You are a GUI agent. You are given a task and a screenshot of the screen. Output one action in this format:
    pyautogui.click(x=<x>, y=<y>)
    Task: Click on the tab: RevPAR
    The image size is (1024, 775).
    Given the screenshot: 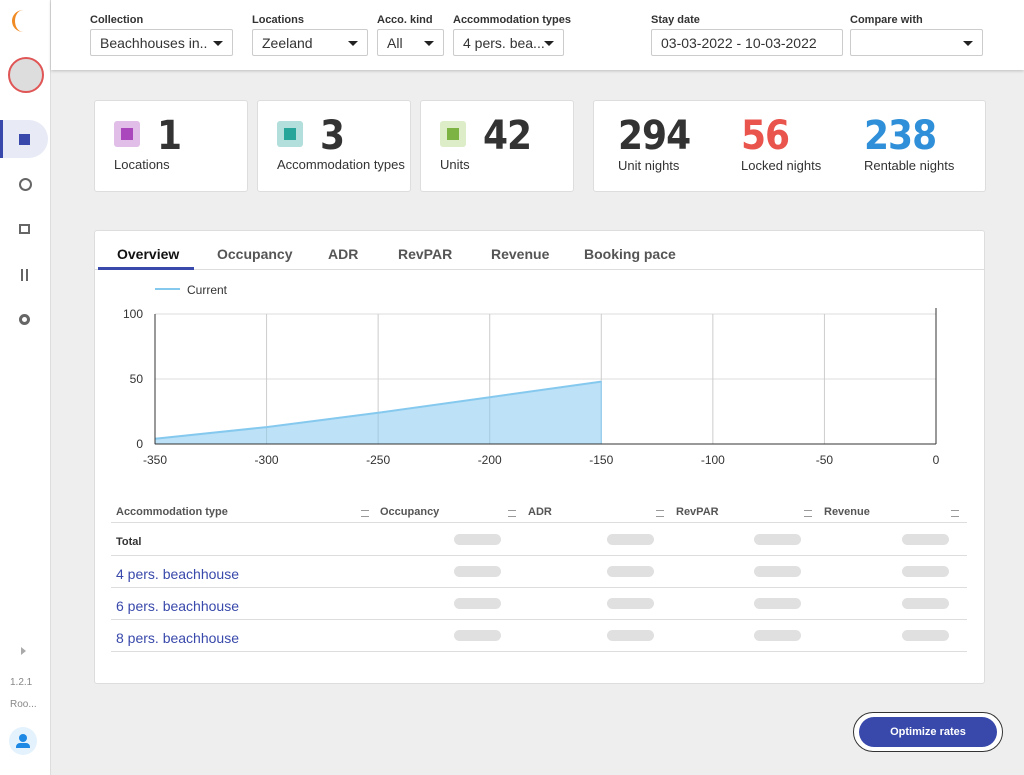 What is the action you would take?
    pyautogui.click(x=425, y=254)
    